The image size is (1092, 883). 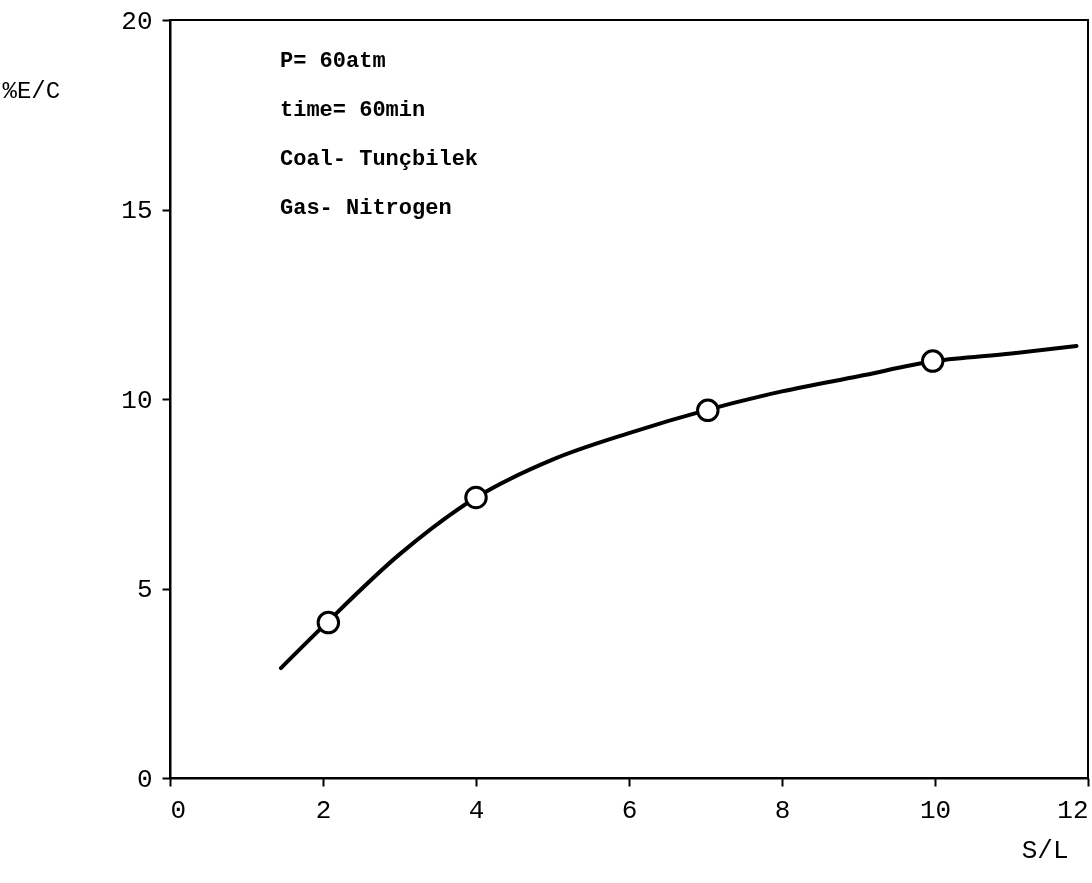 What do you see at coordinates (137, 211) in the screenshot?
I see `y-tick-label: 15` at bounding box center [137, 211].